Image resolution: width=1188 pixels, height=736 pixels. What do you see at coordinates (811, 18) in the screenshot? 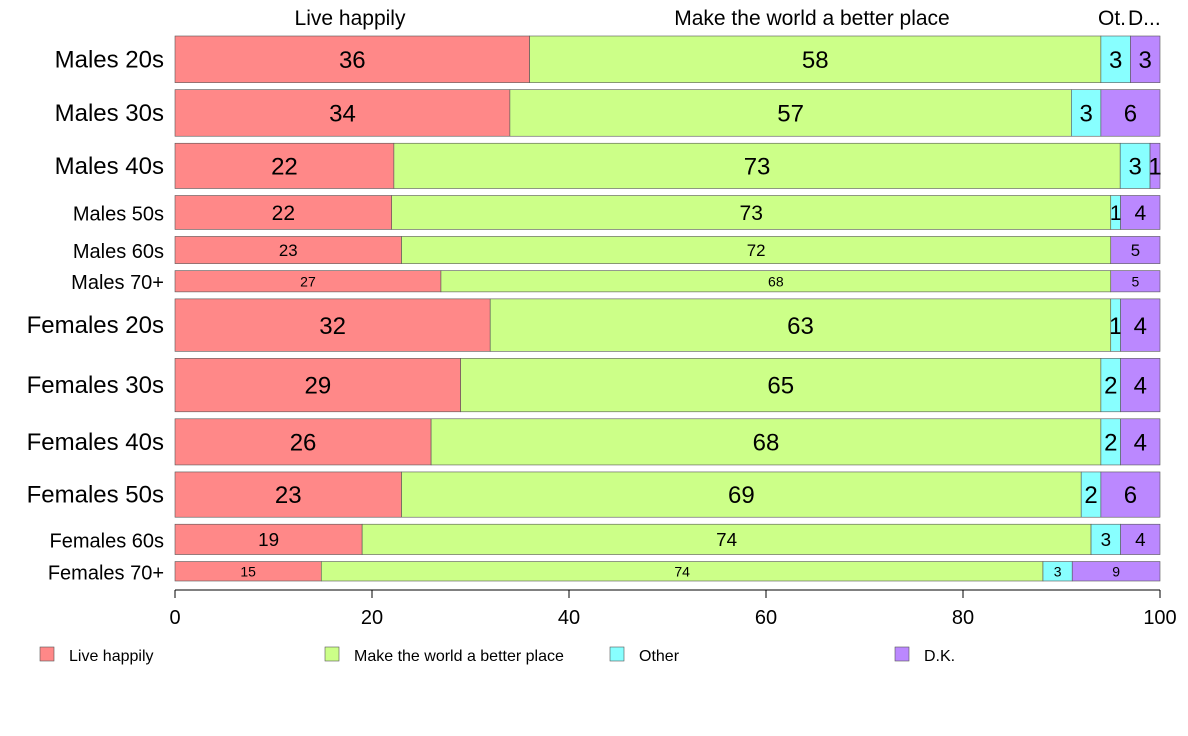
I see `top-label: Make the world a better place` at bounding box center [811, 18].